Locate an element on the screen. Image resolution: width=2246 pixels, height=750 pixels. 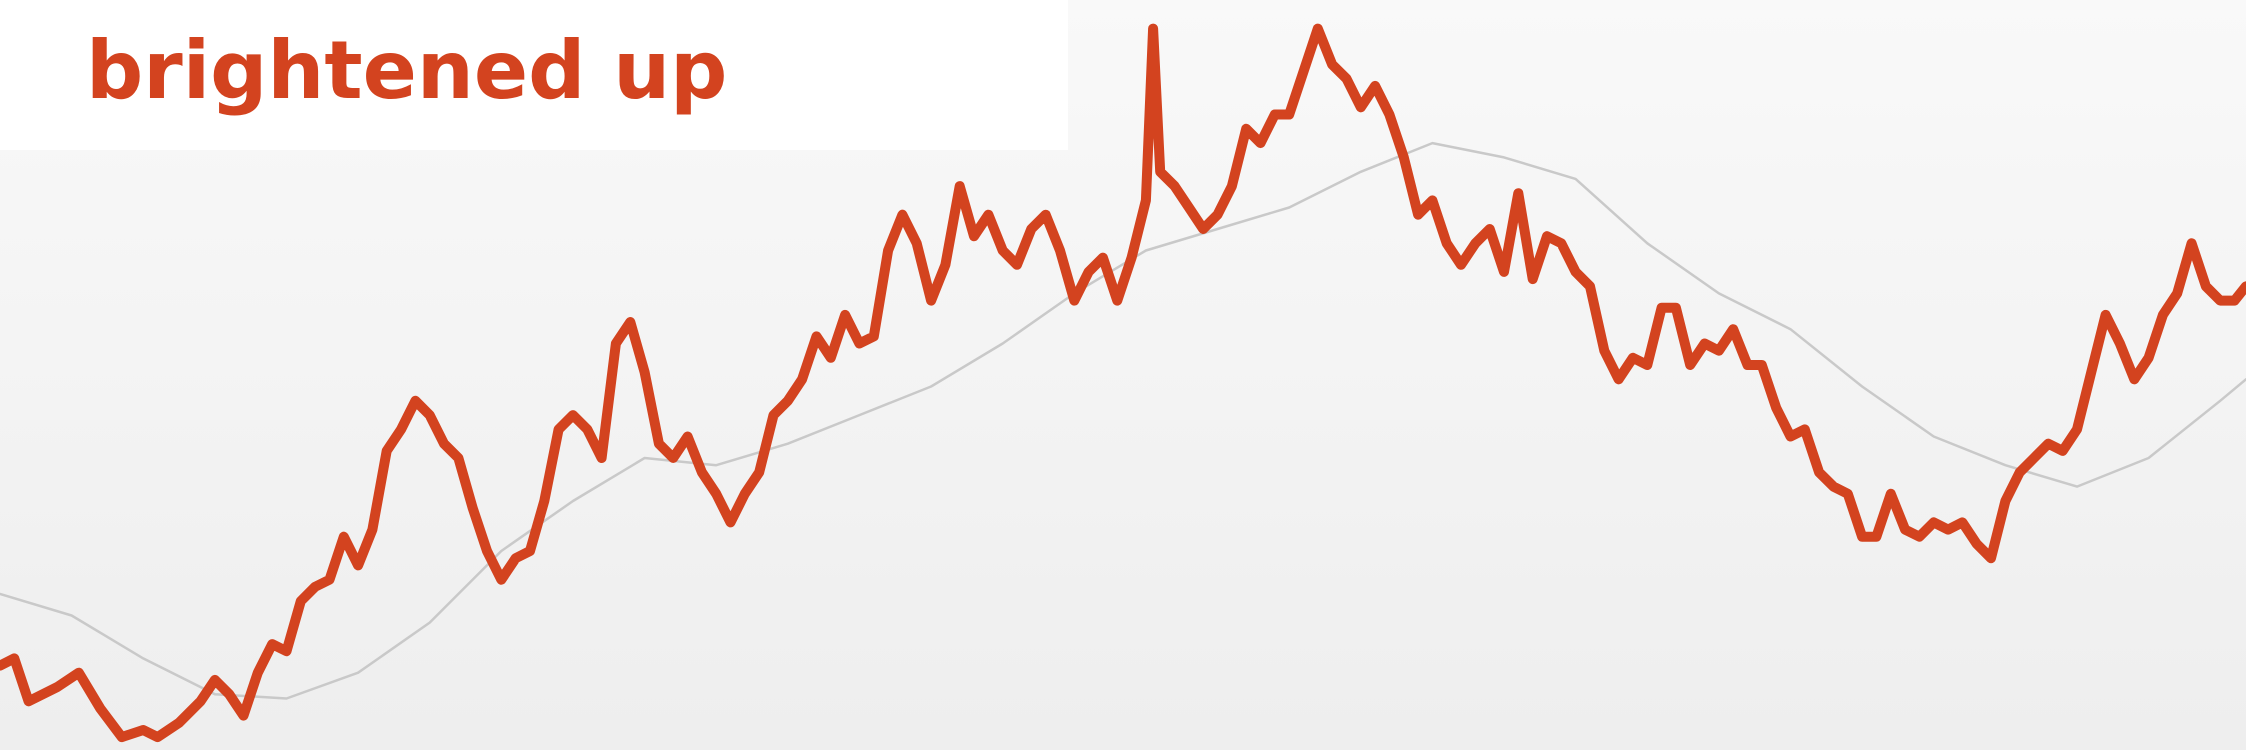
title-box is located at coordinates (534, 75).